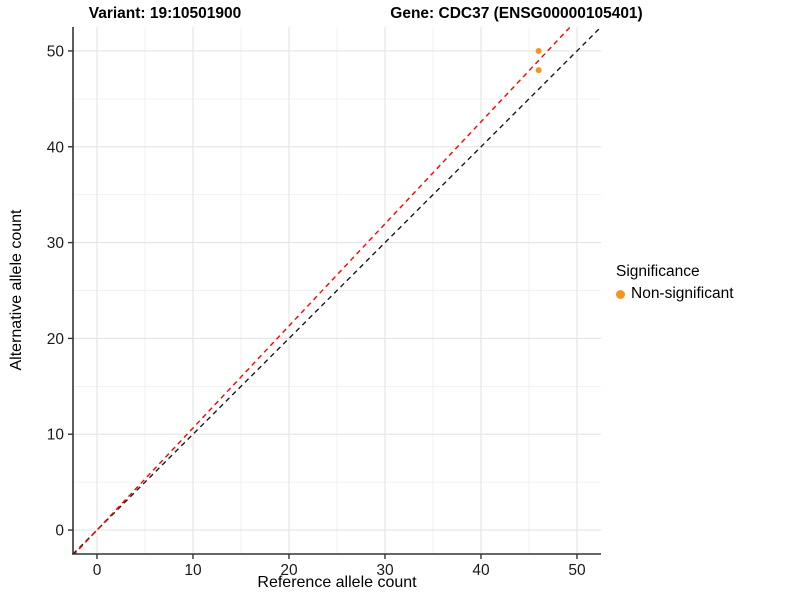 This screenshot has height=600, width=800. I want to click on y-tick-label: 40, so click(56, 147).